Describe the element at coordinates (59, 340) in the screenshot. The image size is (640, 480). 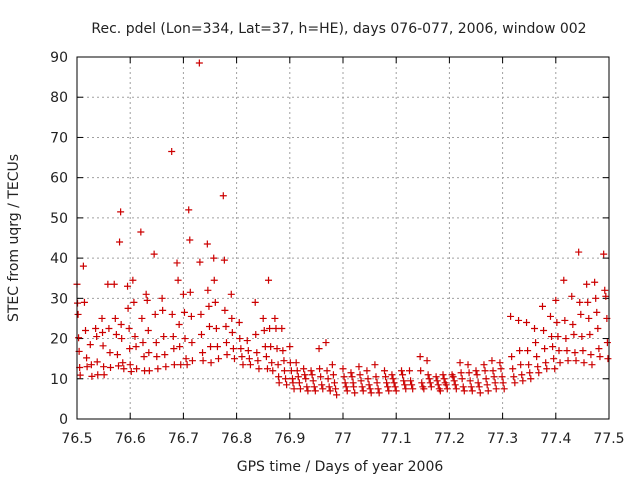
I see `y-tick-label: 20` at that location.